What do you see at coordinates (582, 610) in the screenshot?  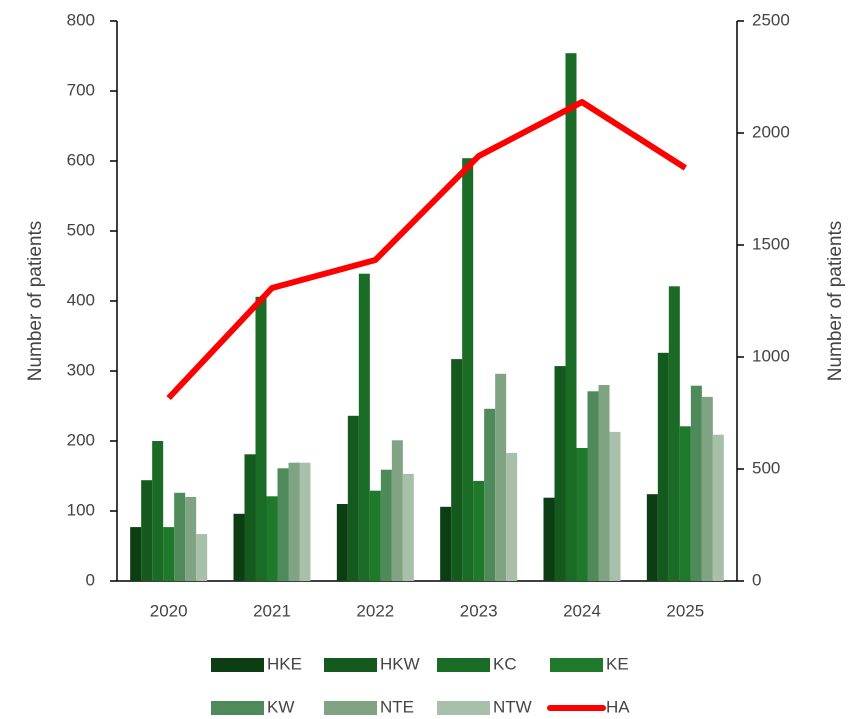 I see `x-tick-label: 2024` at bounding box center [582, 610].